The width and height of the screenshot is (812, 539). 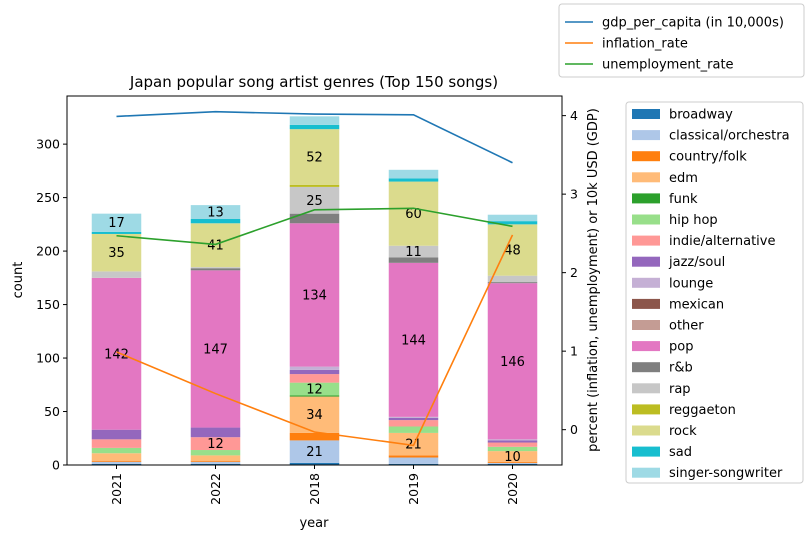 What do you see at coordinates (646, 451) in the screenshot?
I see `legend-swatch-sad` at bounding box center [646, 451].